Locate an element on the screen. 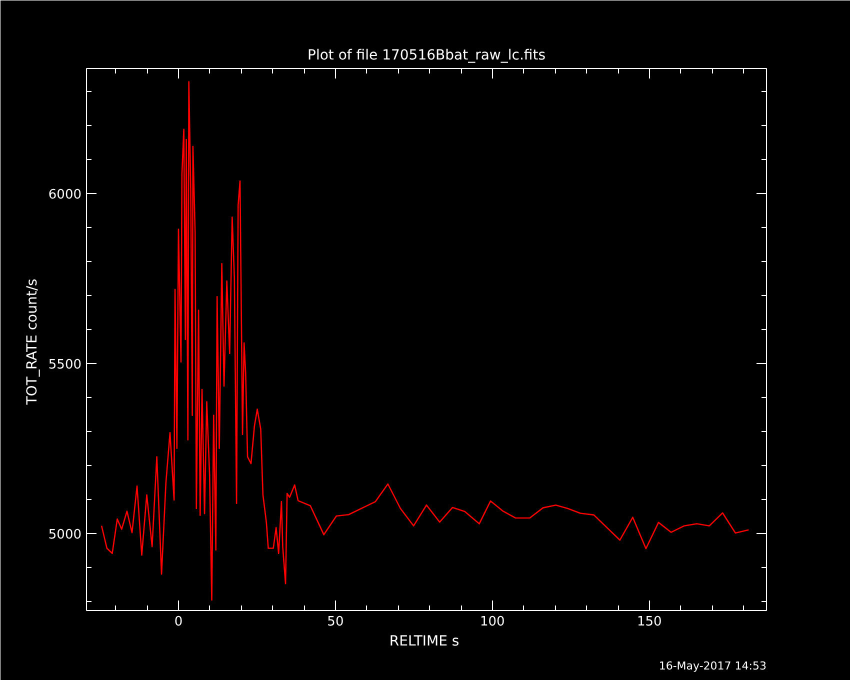  chart-title: Plot of file 170516Bbat_raw_lc.fits is located at coordinates (427, 56).